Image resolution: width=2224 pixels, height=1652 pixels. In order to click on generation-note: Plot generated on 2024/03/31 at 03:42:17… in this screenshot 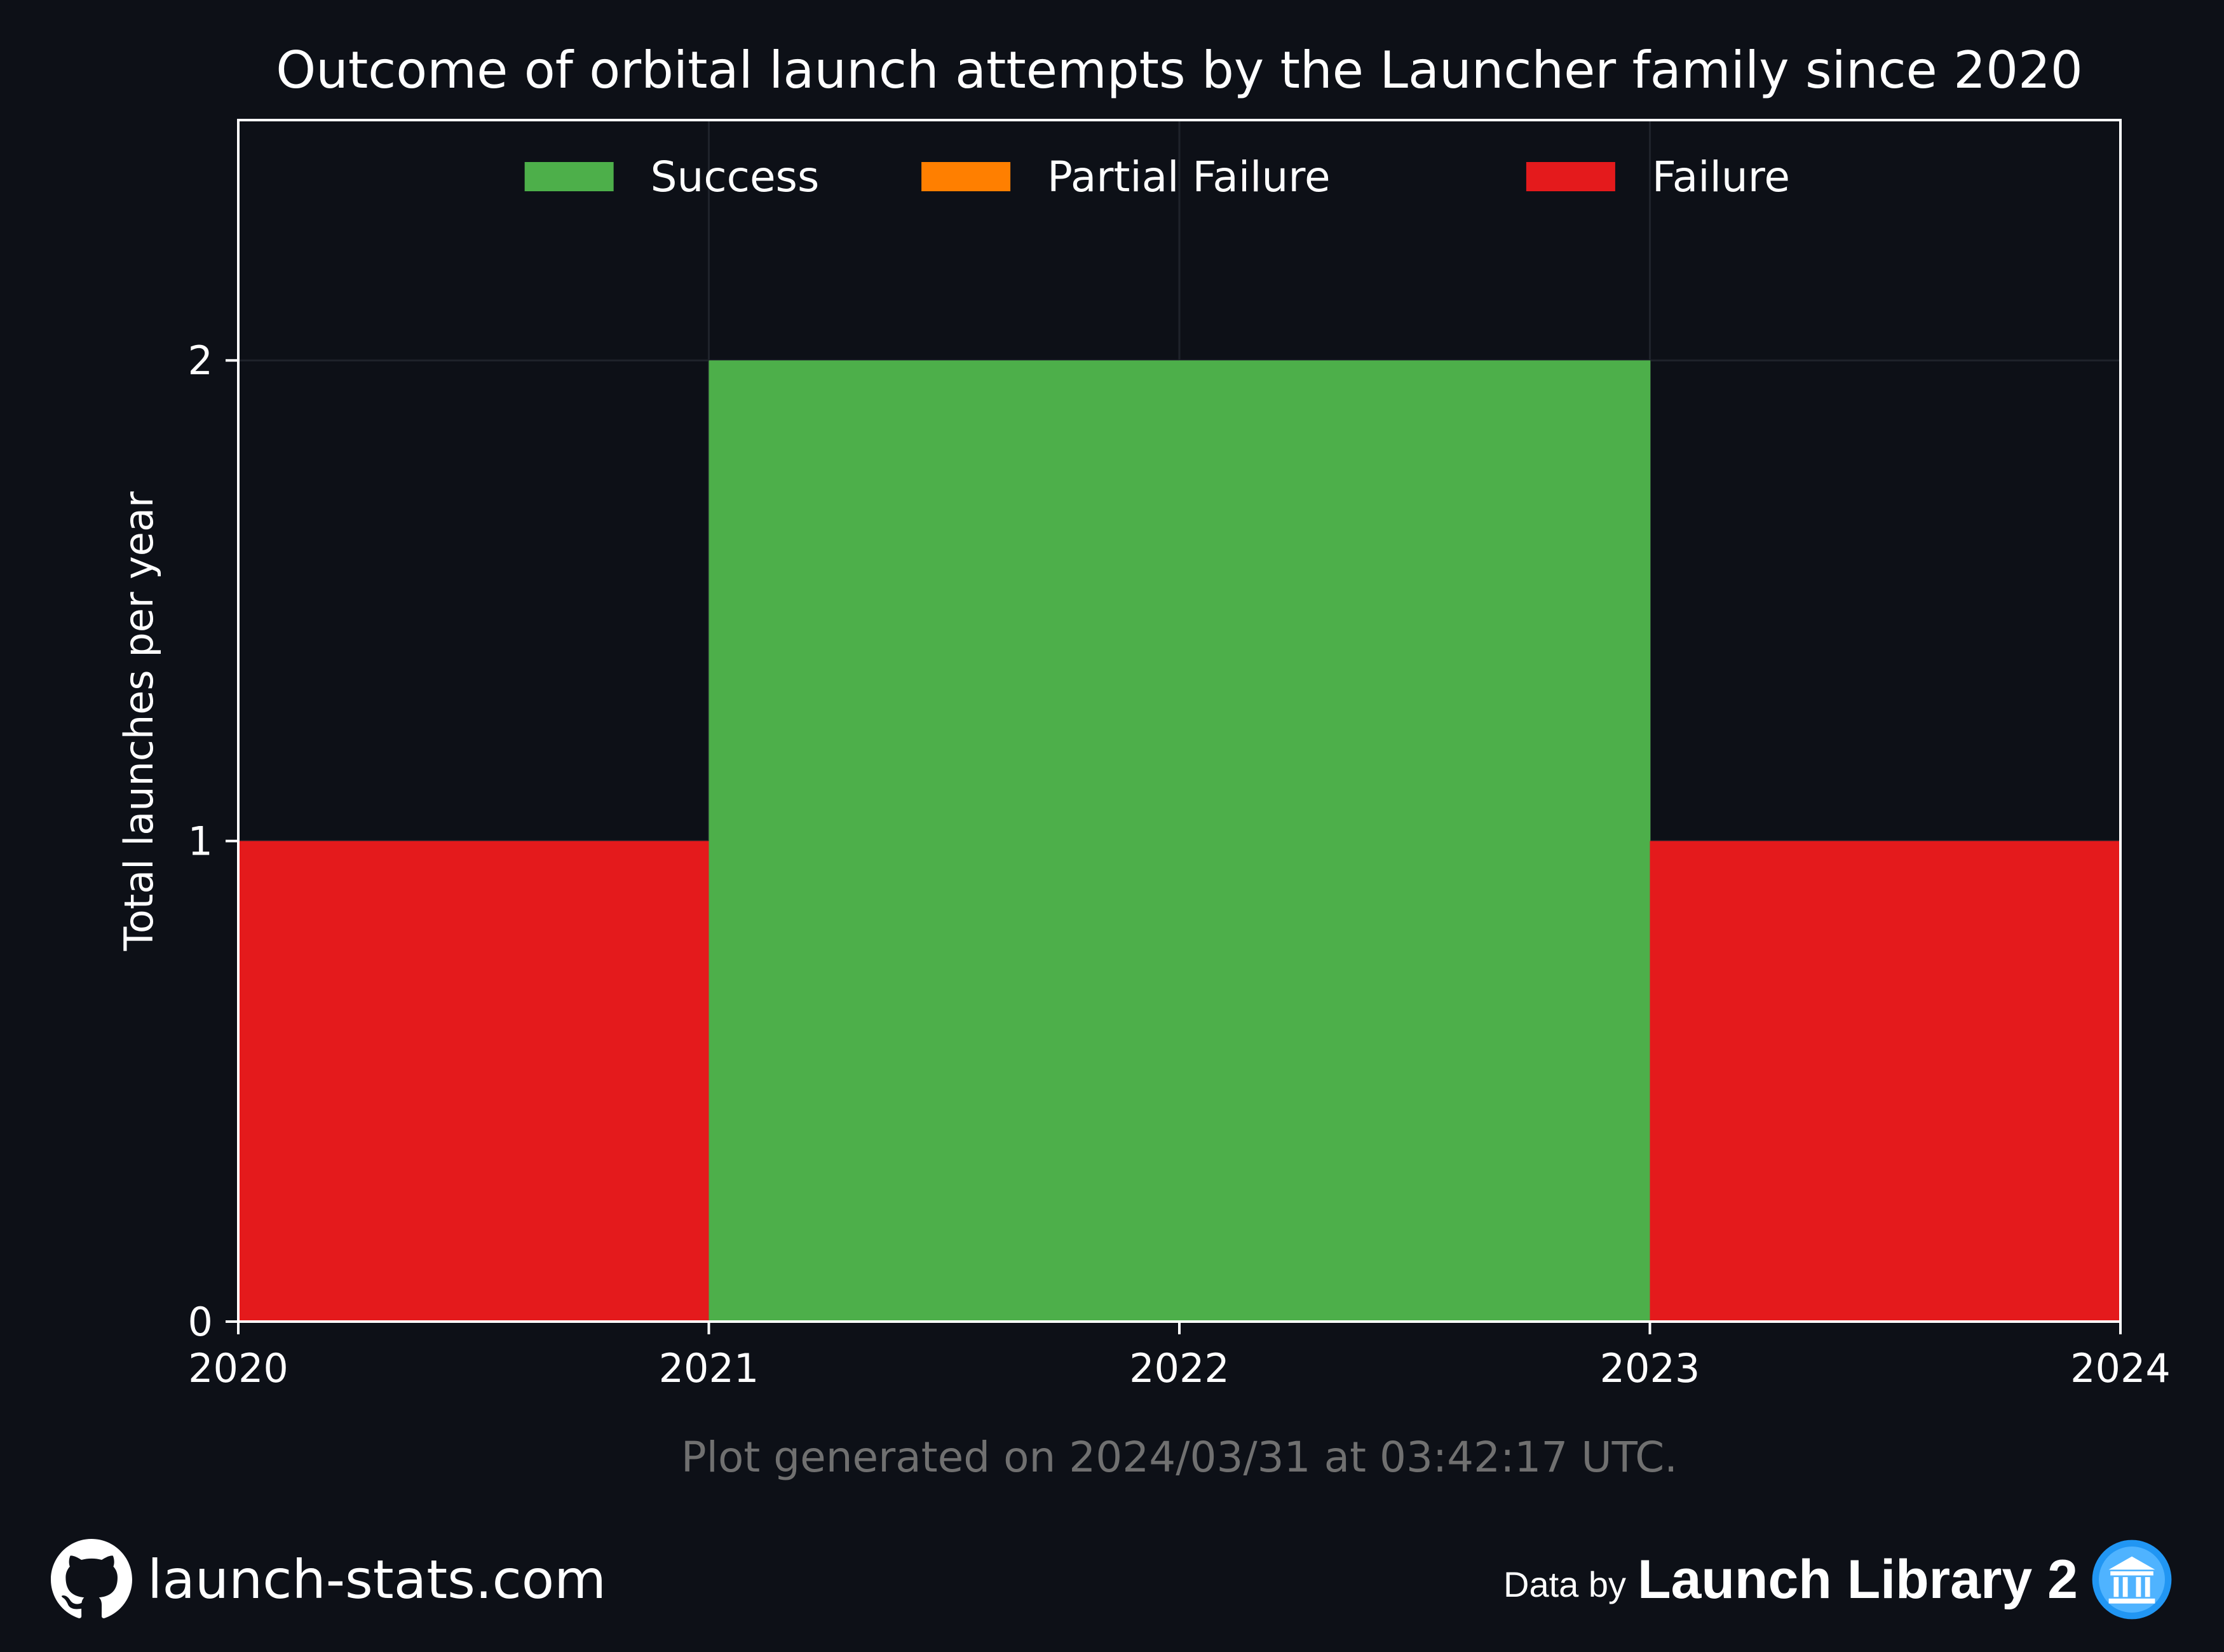, I will do `click(1179, 1457)`.